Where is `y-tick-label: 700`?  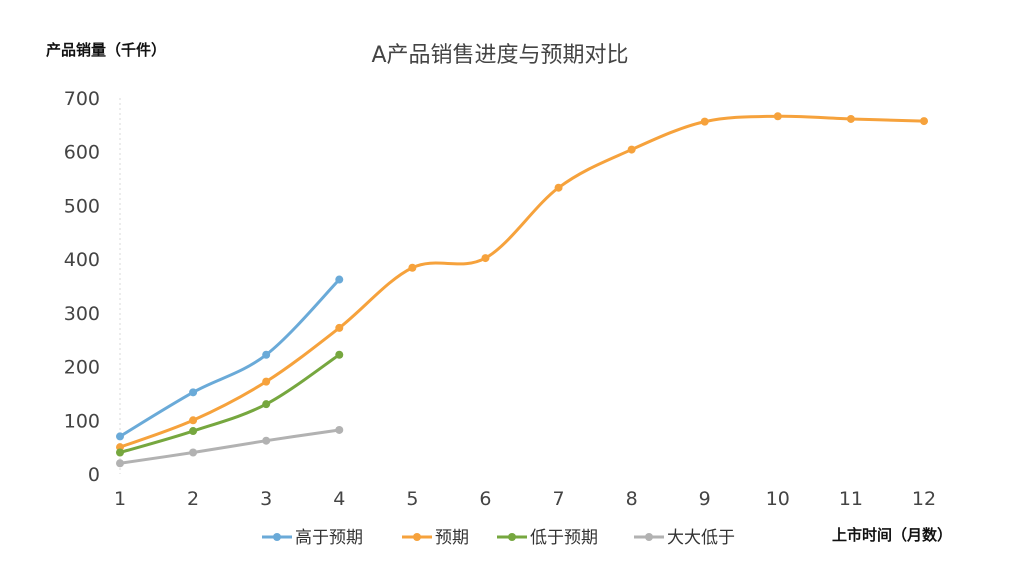
y-tick-label: 700 is located at coordinates (82, 99).